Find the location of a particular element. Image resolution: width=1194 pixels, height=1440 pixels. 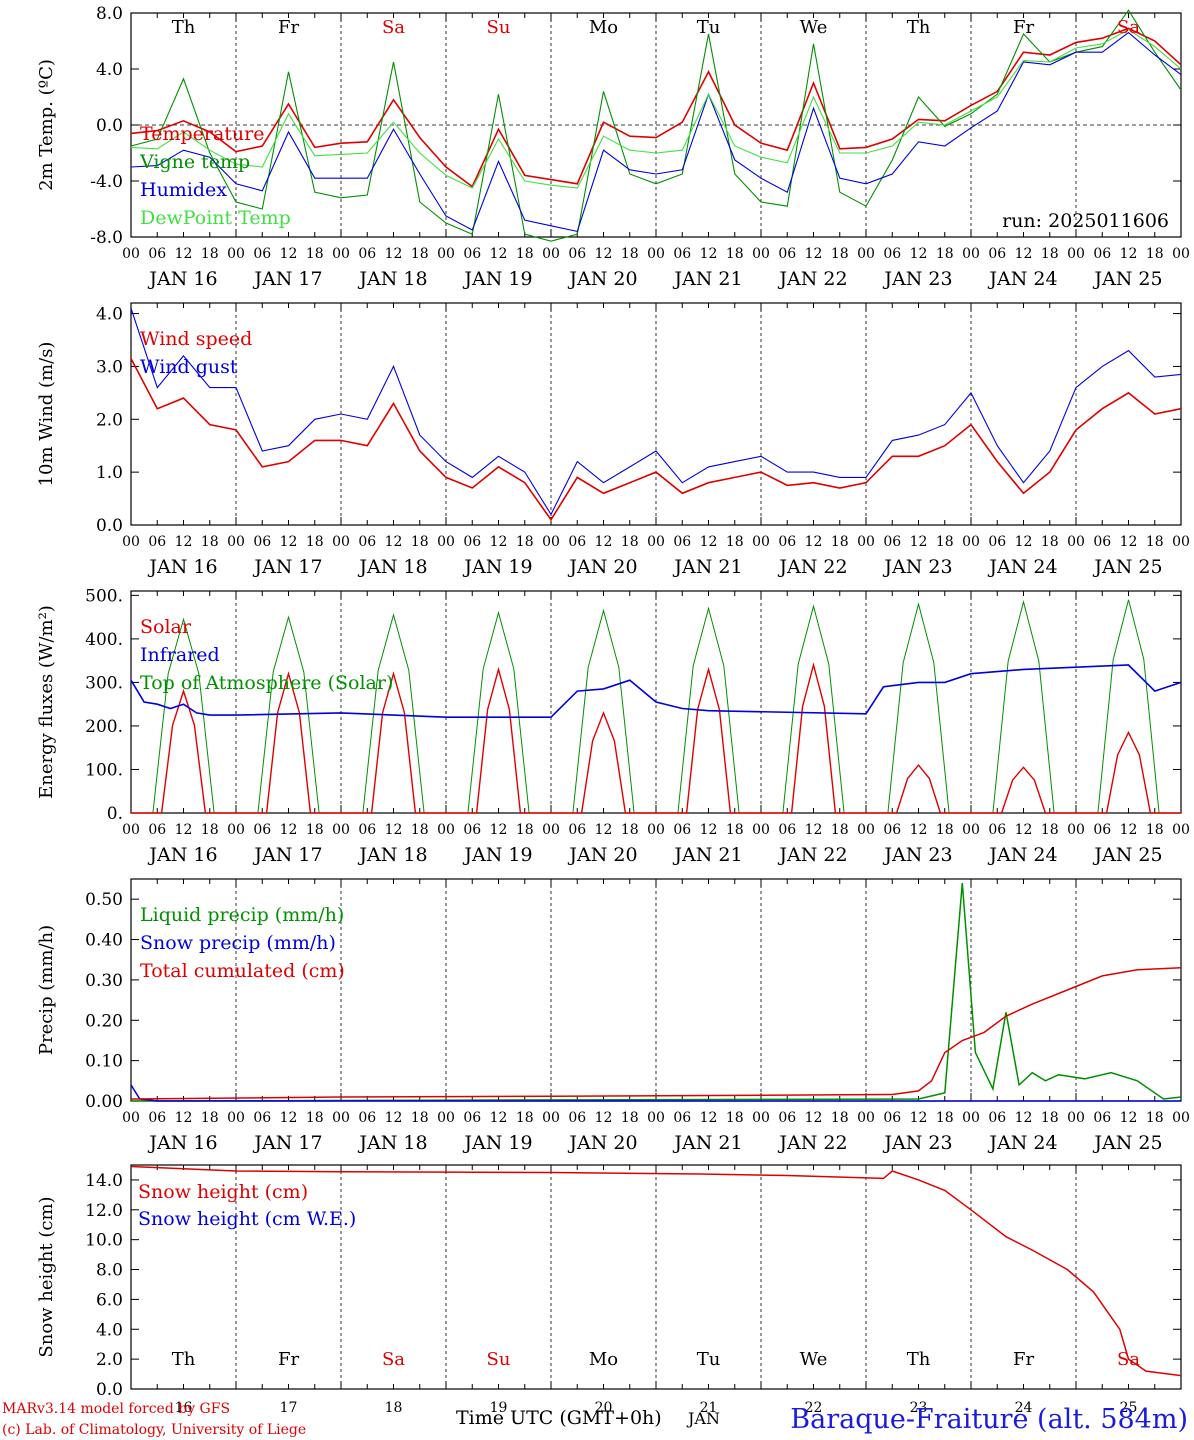

date-label: JAN 16 is located at coordinates (182, 855).